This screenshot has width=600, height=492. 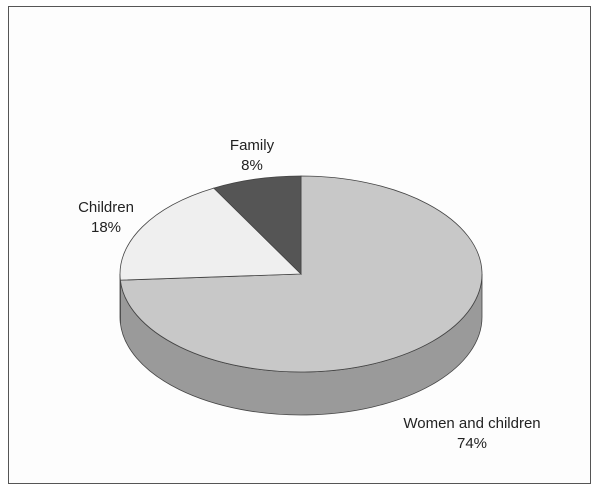 What do you see at coordinates (210, 234) in the screenshot?
I see `pie-slice-children` at bounding box center [210, 234].